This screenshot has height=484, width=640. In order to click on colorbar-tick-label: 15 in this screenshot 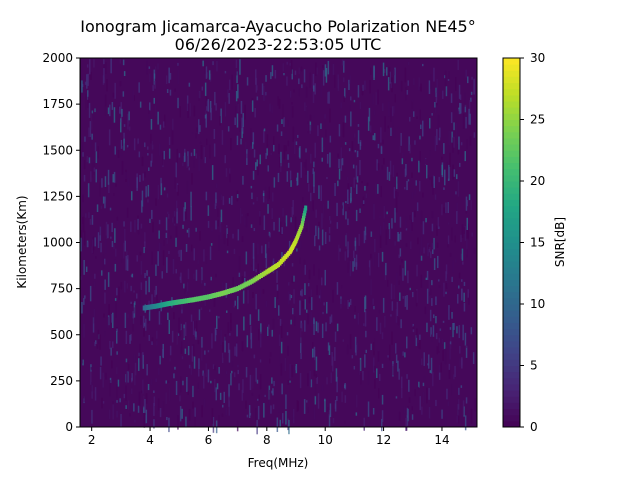, I will do `click(537, 243)`.